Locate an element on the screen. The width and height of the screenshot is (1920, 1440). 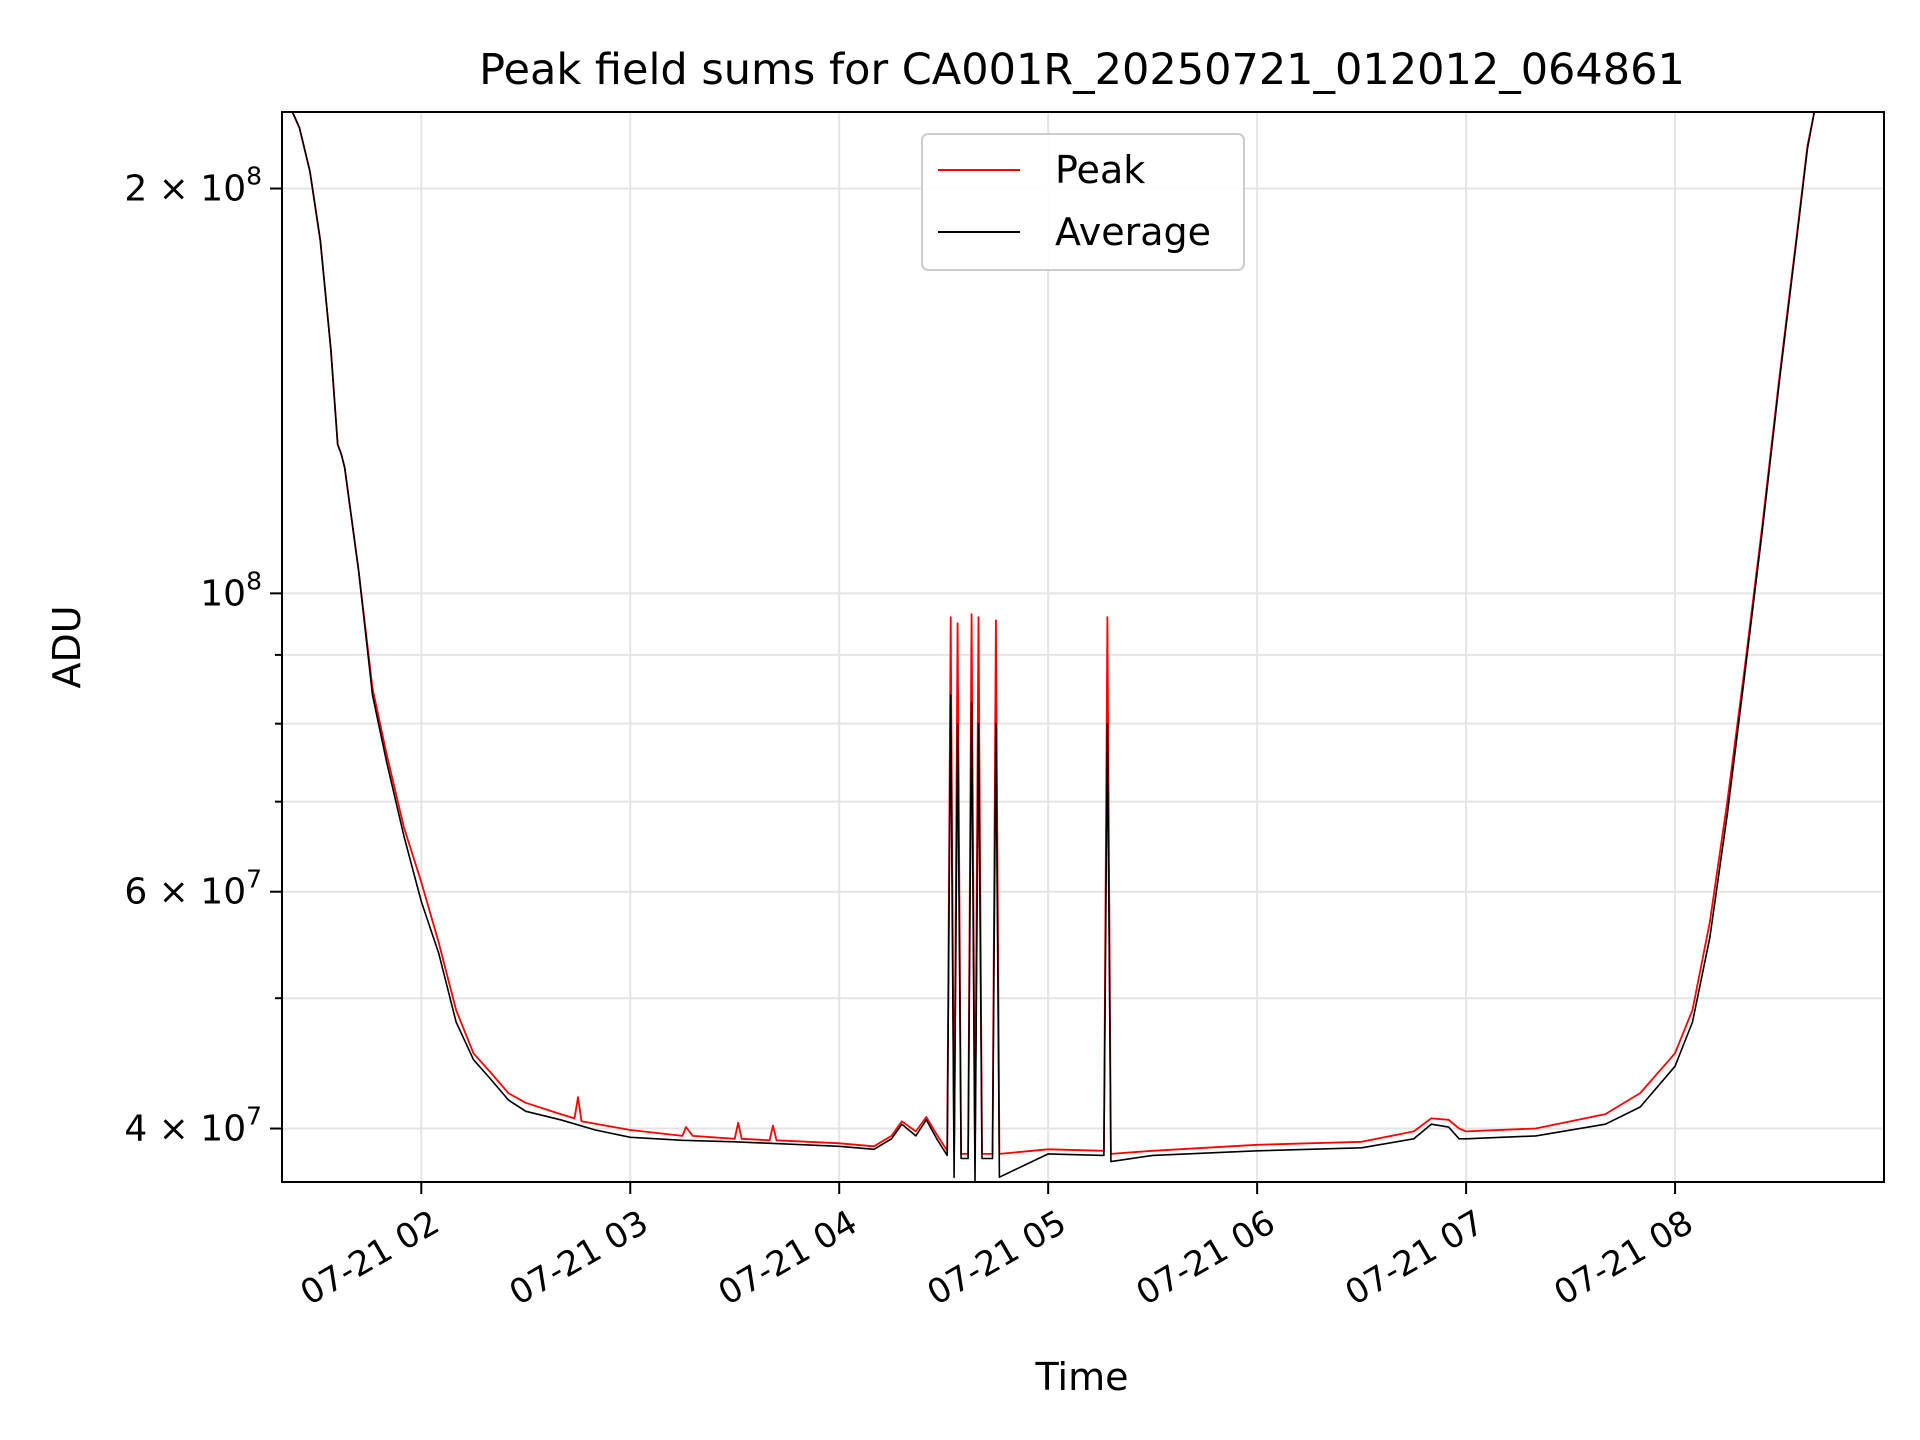
y-tick-label: 4 × 107 is located at coordinates (193, 1126).